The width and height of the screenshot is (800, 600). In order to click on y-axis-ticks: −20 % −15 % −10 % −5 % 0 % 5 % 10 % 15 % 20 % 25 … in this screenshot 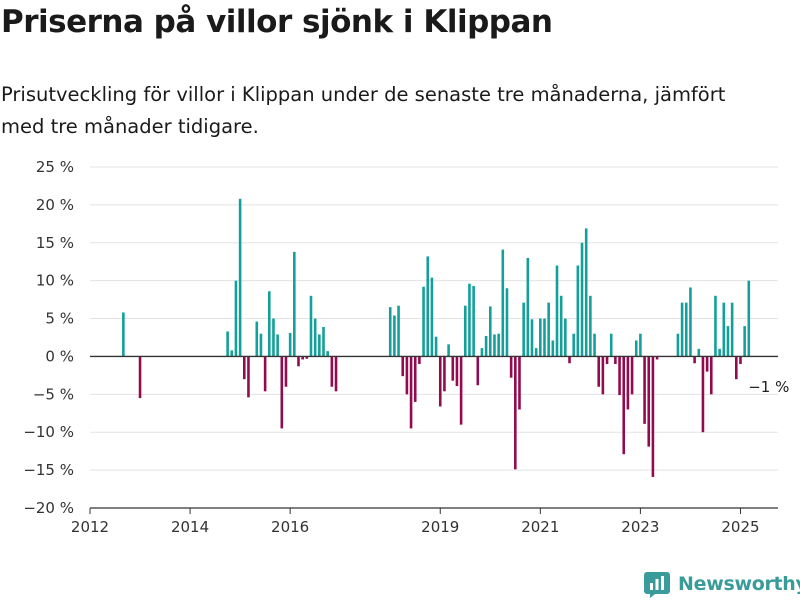, I will do `click(48, 337)`.